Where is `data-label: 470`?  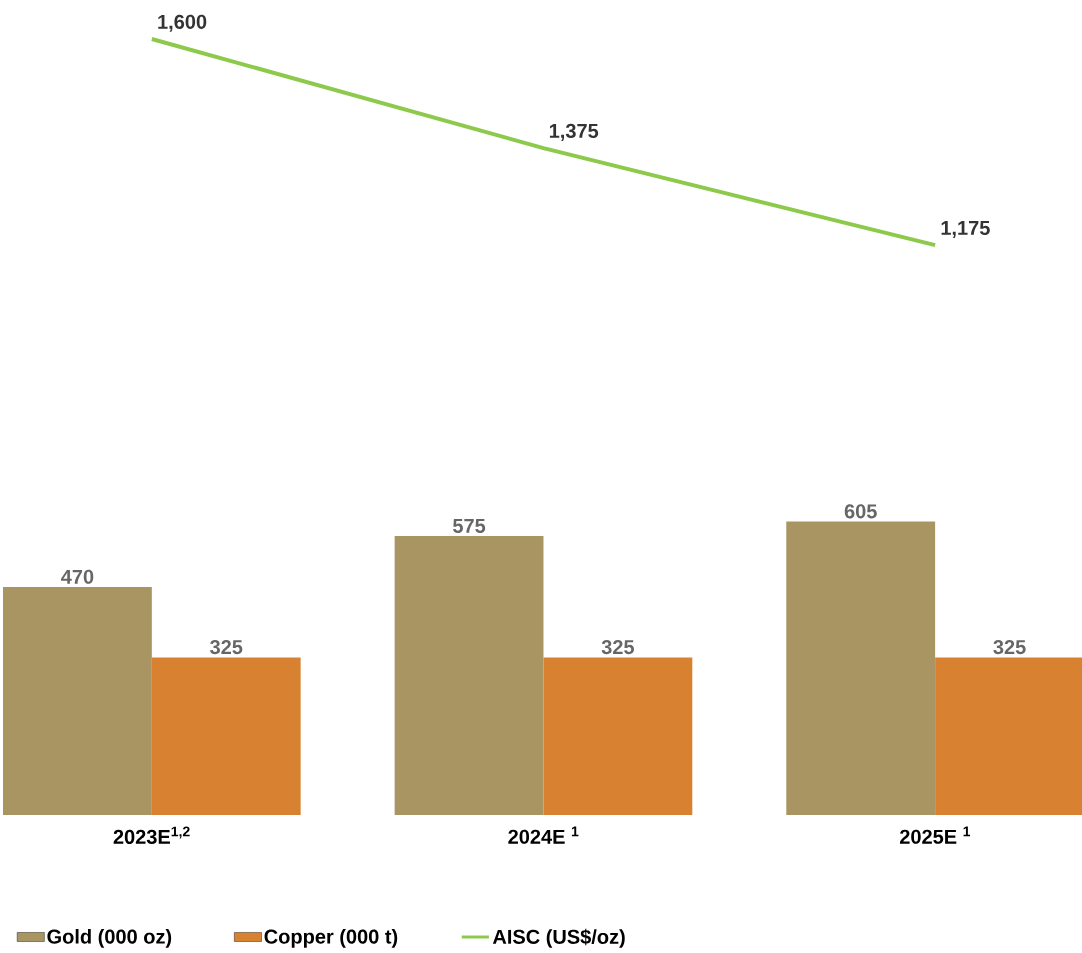
data-label: 470 is located at coordinates (77, 576).